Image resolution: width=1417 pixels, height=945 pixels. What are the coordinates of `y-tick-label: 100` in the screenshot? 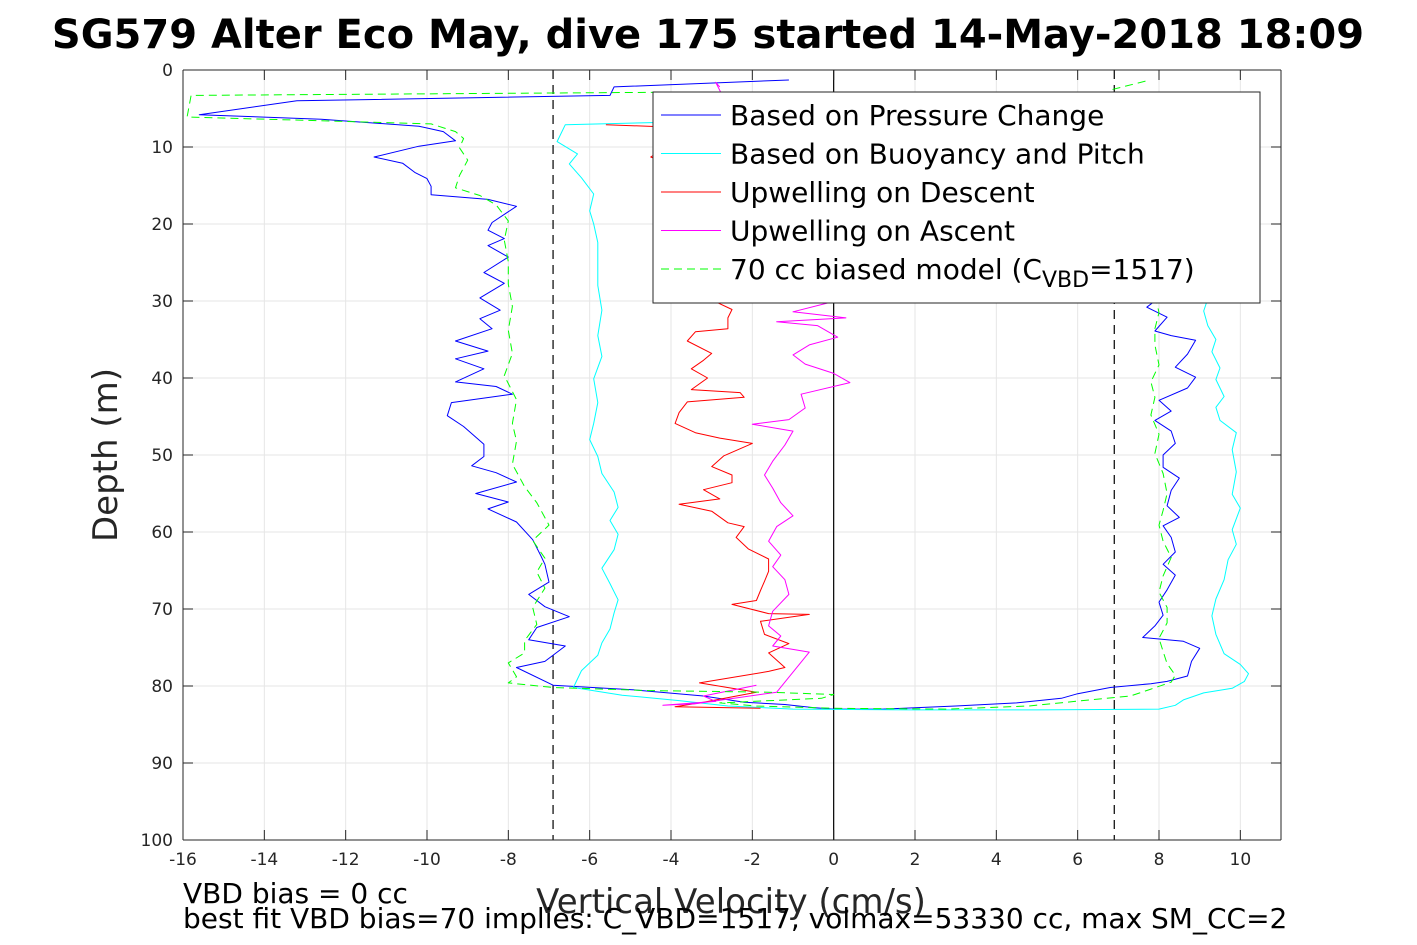 It's located at (157, 841).